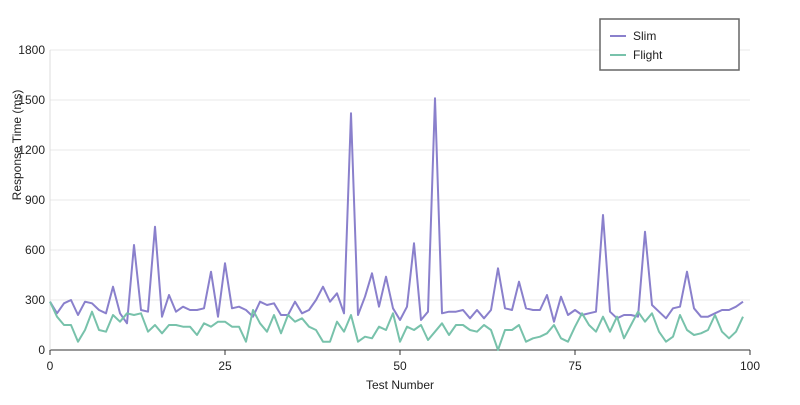  I want to click on x-tick-labels: 0 25 50 75 100, so click(403, 361).